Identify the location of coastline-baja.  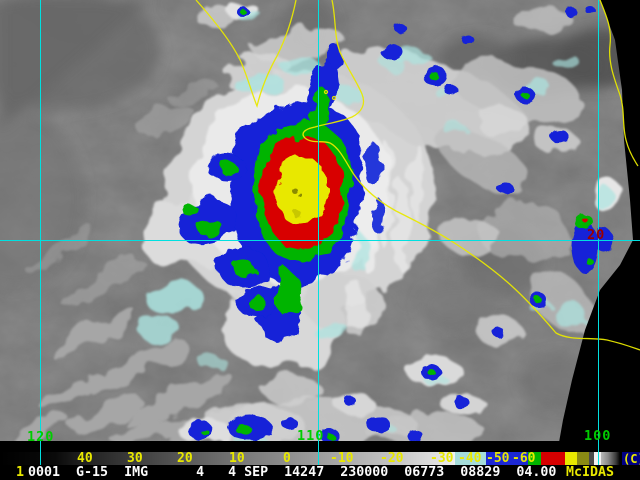
(246, 54).